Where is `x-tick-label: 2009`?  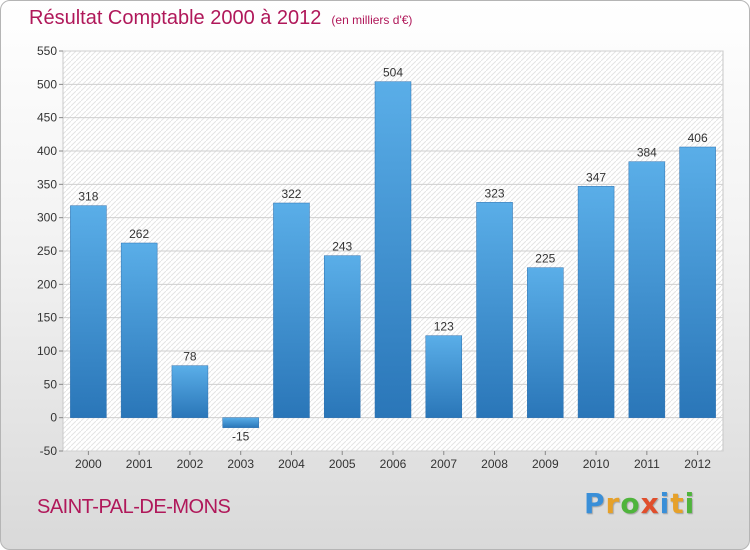 x-tick-label: 2009 is located at coordinates (545, 464).